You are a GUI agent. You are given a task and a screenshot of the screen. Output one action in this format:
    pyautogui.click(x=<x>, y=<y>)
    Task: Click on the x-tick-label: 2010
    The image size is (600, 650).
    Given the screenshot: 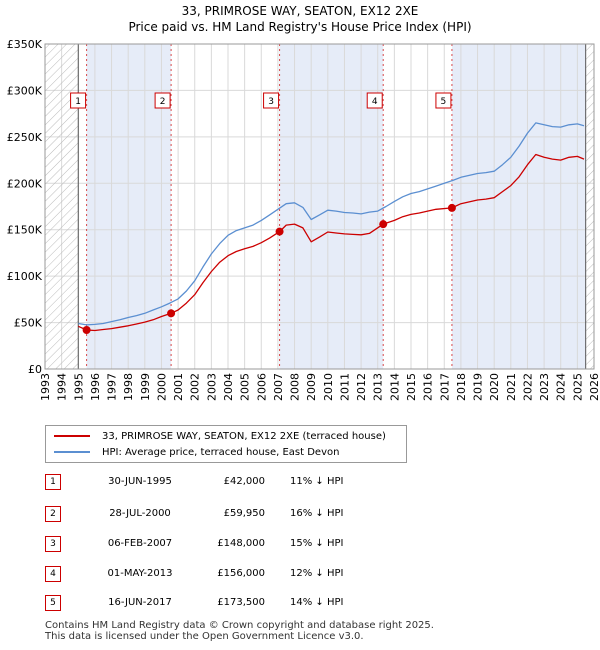 What is the action you would take?
    pyautogui.click(x=328, y=387)
    